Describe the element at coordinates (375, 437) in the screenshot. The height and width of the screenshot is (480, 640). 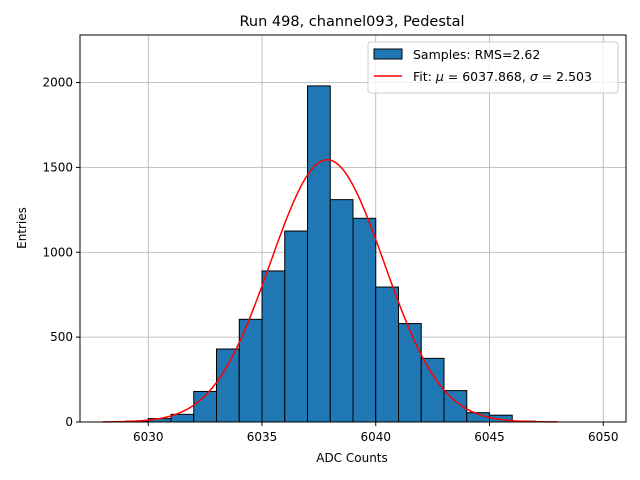
I see `x-tick-label: 6040` at that location.